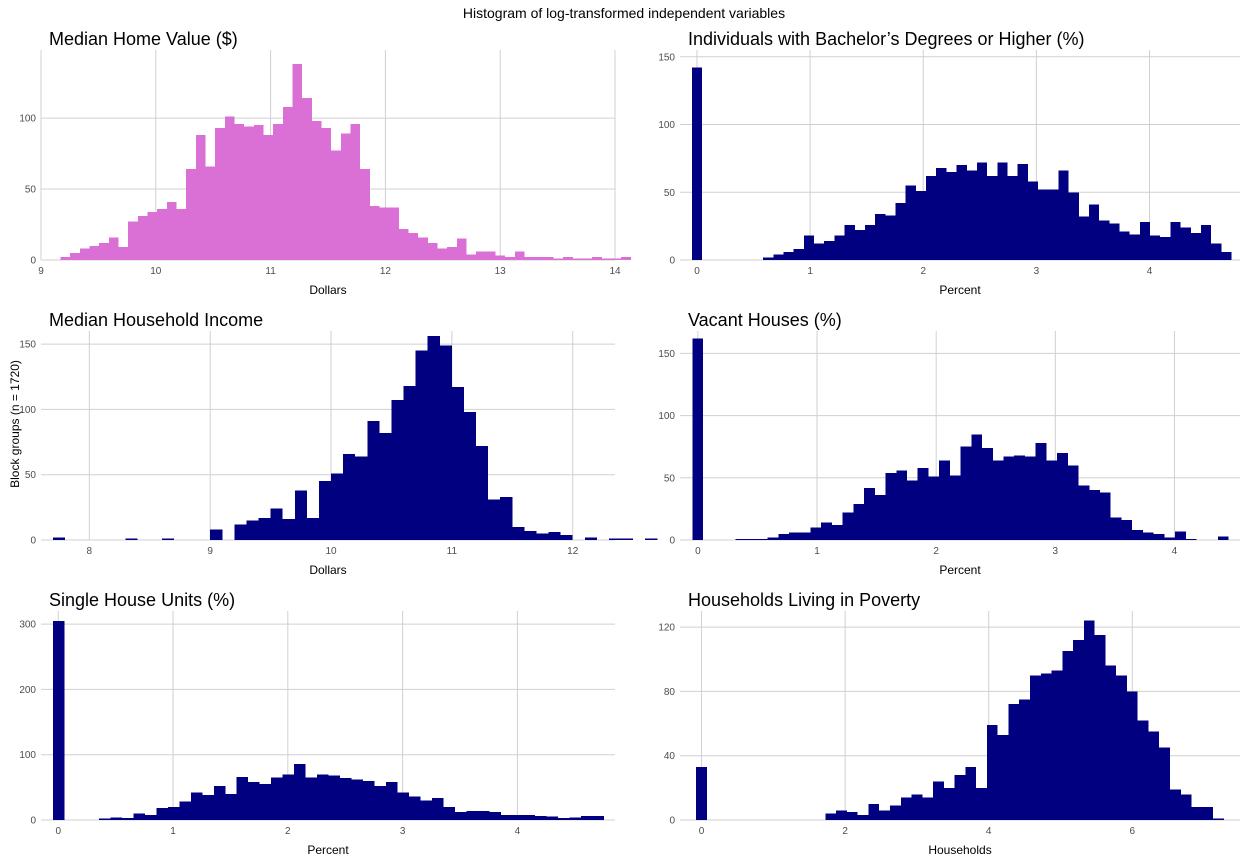  I want to click on x-tick-label: 4, so click(1150, 271).